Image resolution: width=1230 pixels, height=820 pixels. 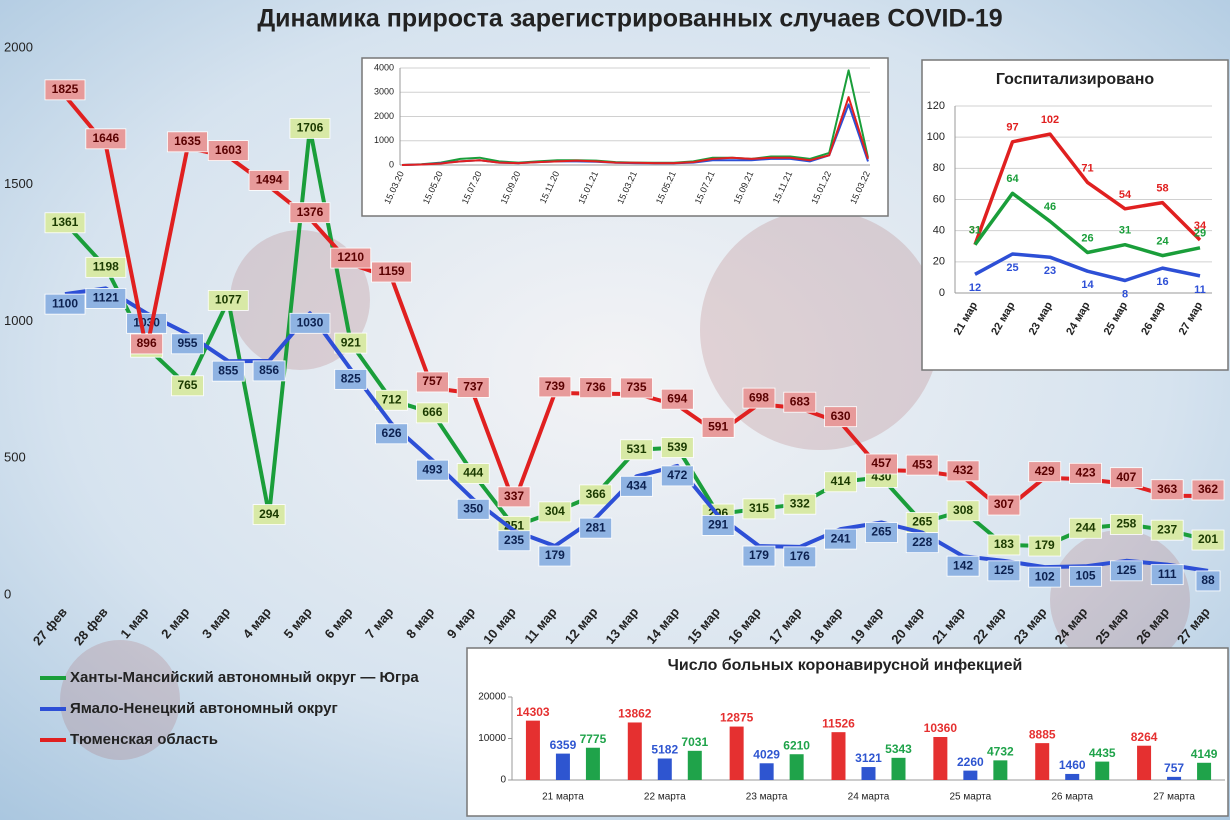 I want to click on data-label: 1121, so click(x=106, y=298).